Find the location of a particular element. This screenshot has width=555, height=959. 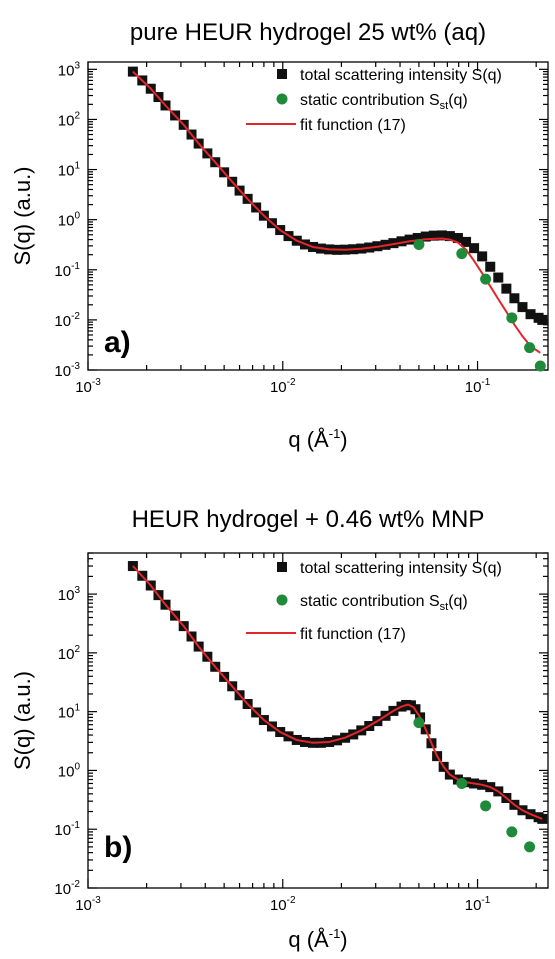

legend-label-main: fit function (17) is located at coordinates (353, 634).